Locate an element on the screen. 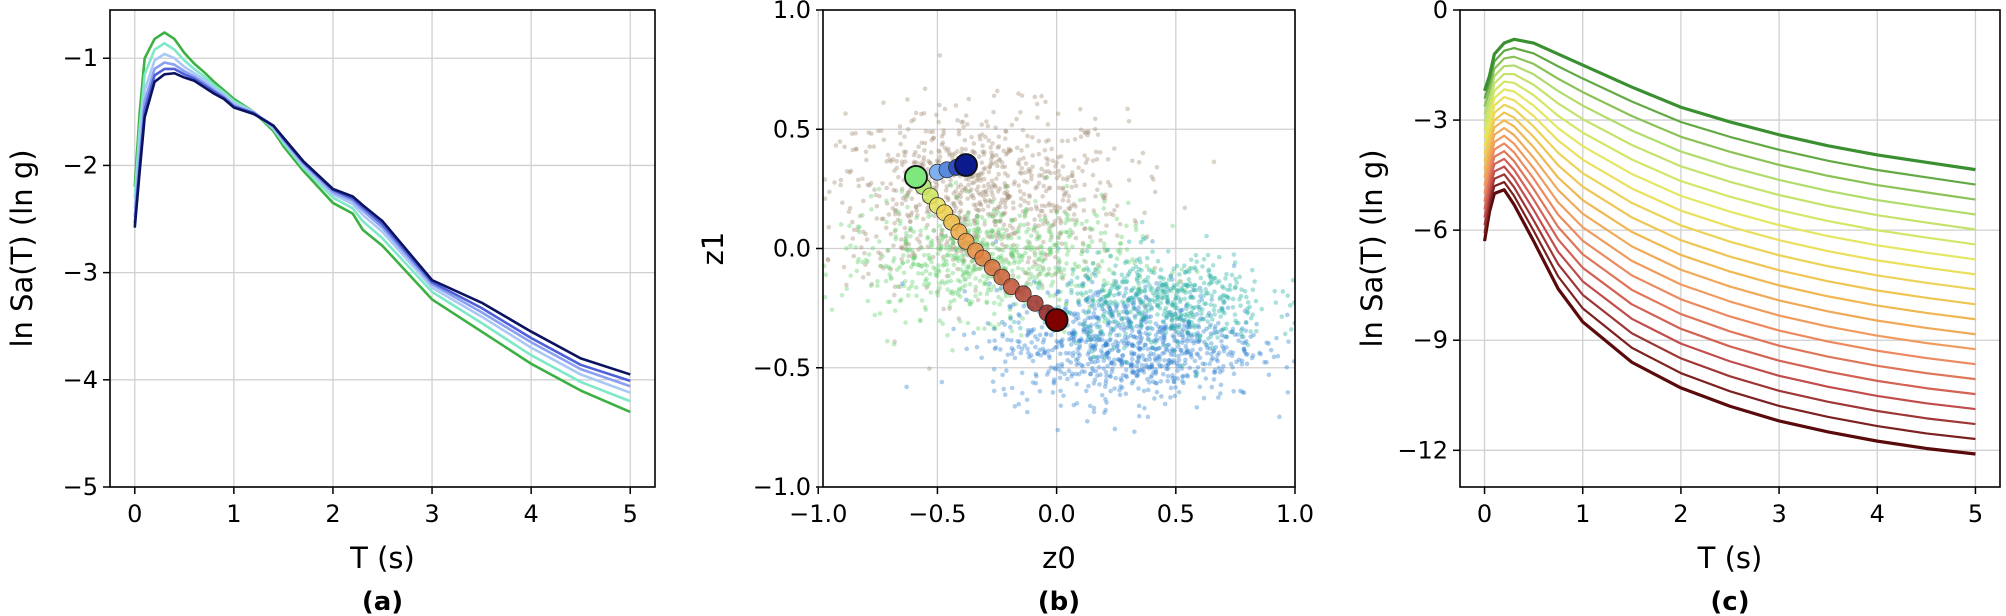 This screenshot has height=616, width=2006. x-tick-label: −0.5 is located at coordinates (937, 514).